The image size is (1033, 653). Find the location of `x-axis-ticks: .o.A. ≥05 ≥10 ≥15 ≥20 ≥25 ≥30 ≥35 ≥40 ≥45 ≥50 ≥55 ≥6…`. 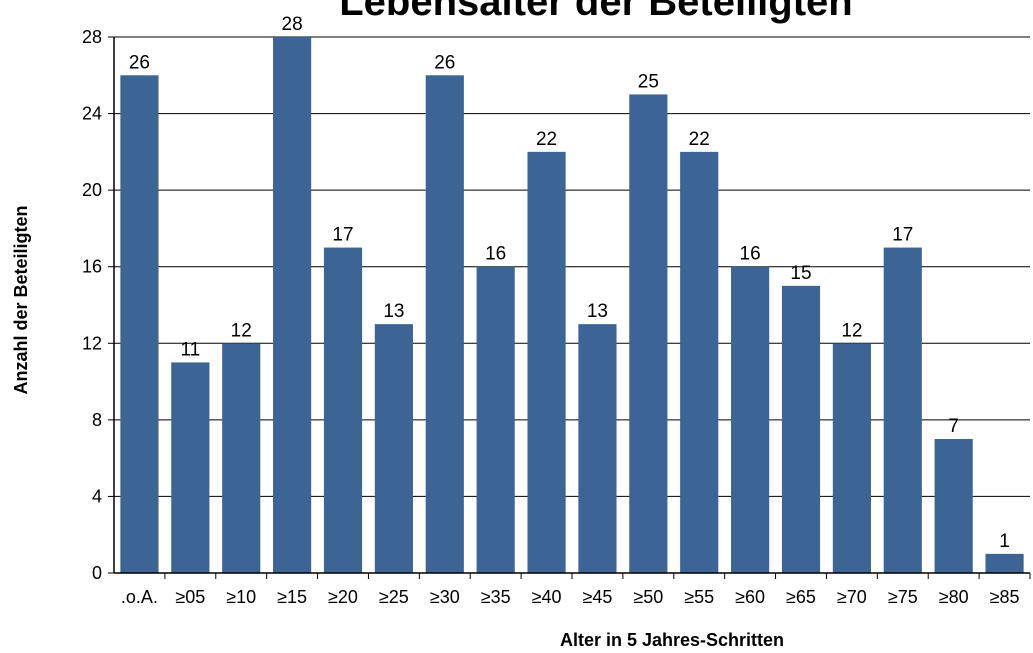

x-axis-ticks: .o.A. ≥05 ≥10 ≥15 ≥20 ≥25 ≥30 ≥35 ≥40 ≥45 ≥50 ≥55 ≥6… is located at coordinates (576, 590).